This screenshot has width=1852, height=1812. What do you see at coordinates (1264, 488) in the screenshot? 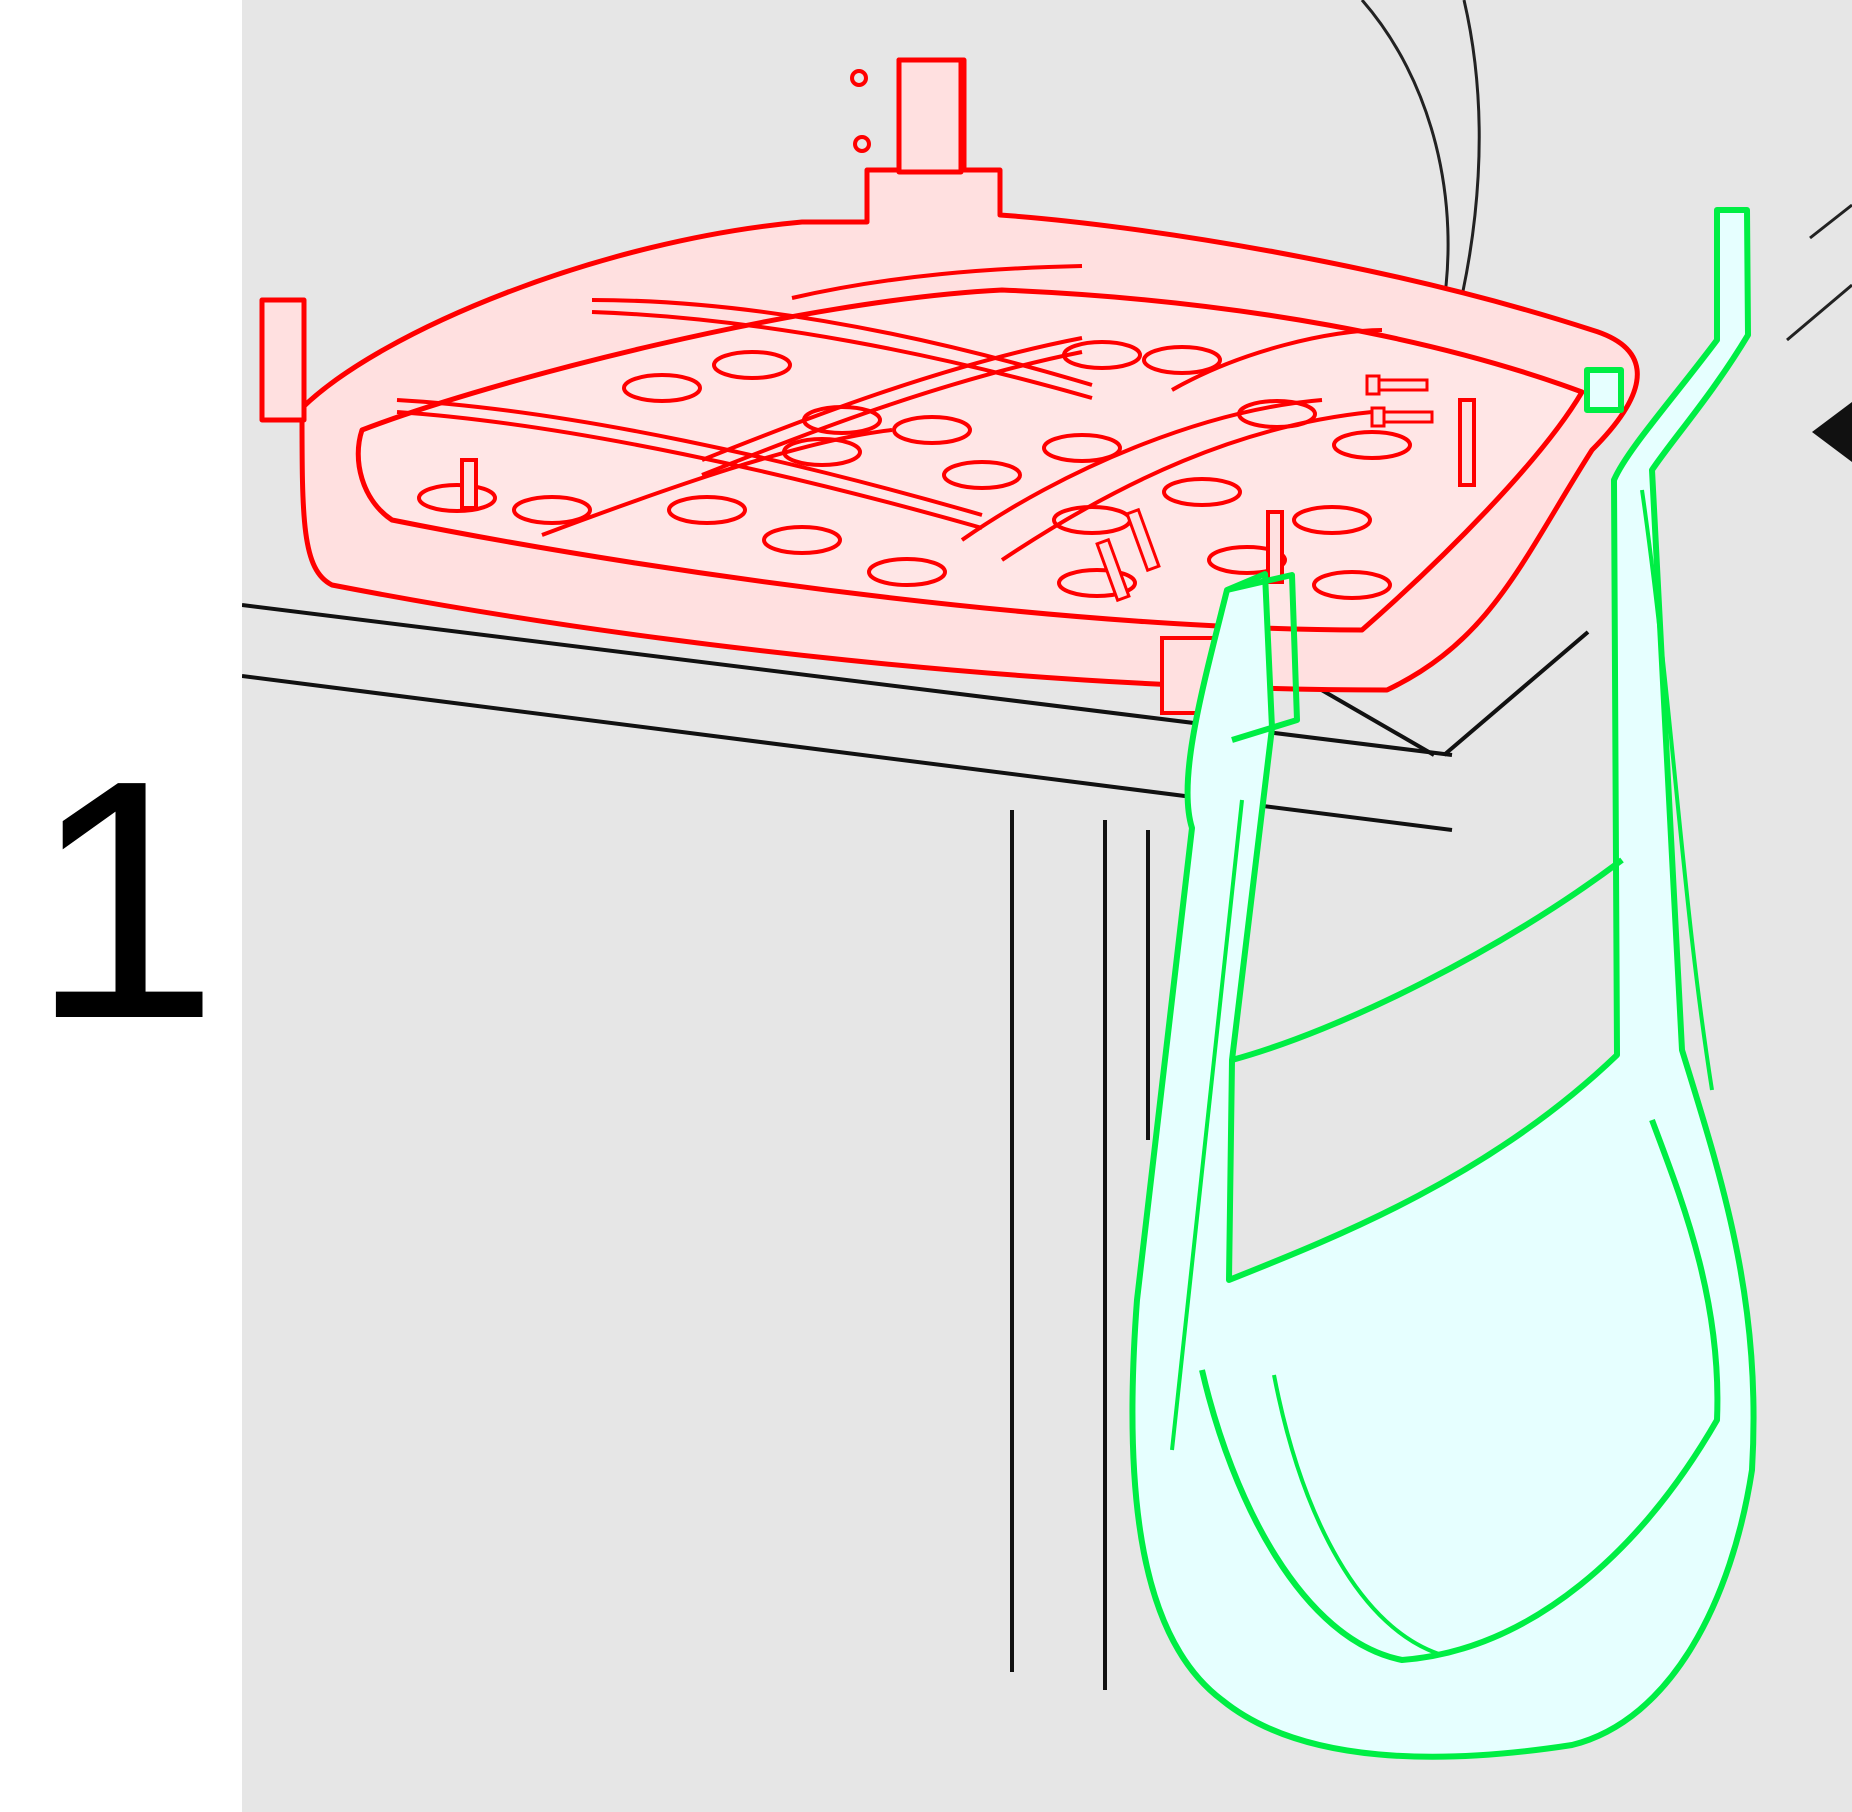
I see `screws` at bounding box center [1264, 488].